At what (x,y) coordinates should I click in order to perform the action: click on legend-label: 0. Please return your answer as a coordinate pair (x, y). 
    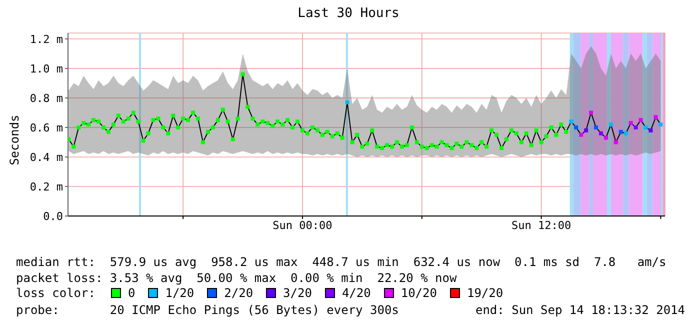
    Looking at the image, I should click on (132, 293).